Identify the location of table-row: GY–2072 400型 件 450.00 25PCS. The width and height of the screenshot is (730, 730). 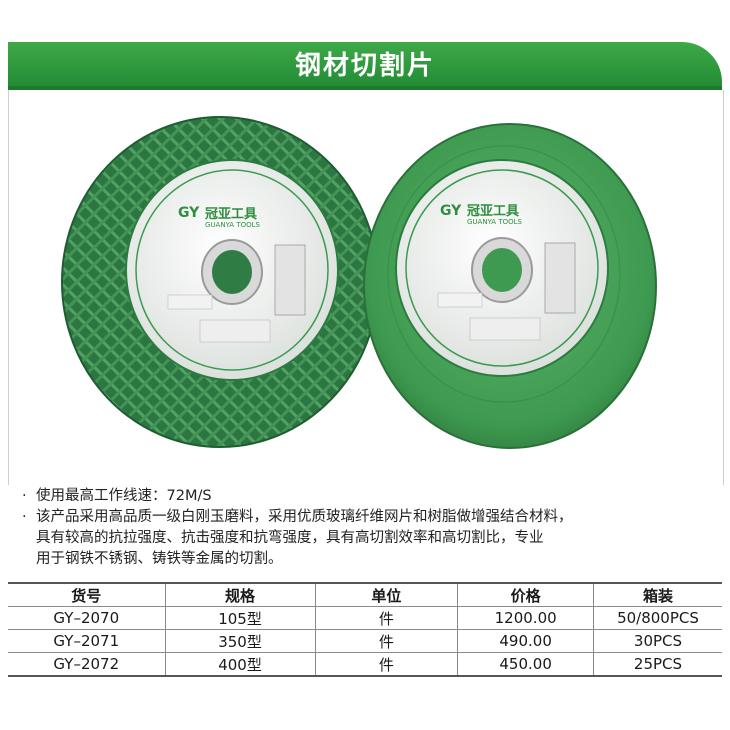
(365, 664).